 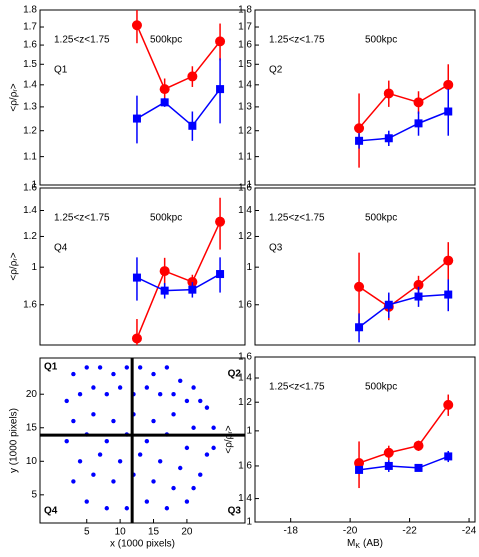 I want to click on x-tick-label: -18, so click(x=290, y=531).